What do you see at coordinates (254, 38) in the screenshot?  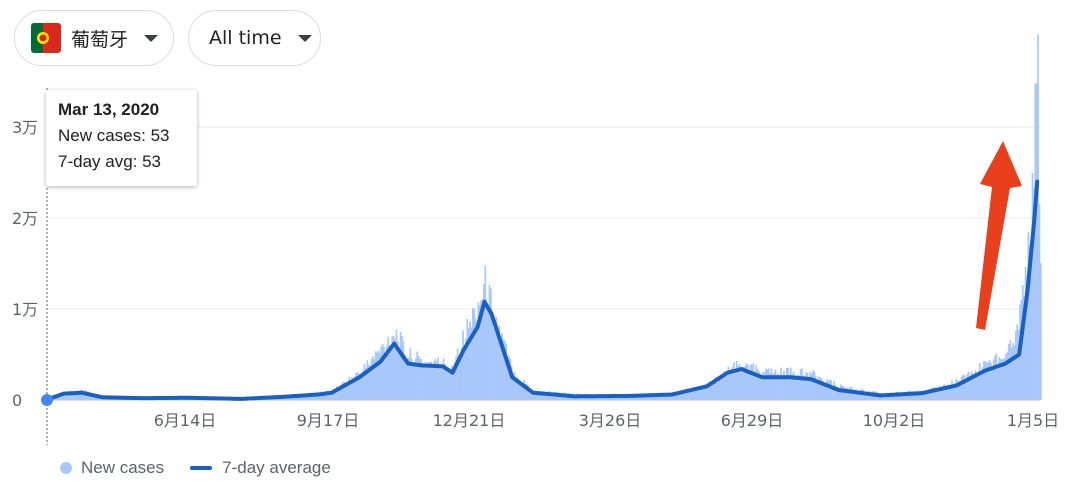 I see `time-range-selector: All time` at bounding box center [254, 38].